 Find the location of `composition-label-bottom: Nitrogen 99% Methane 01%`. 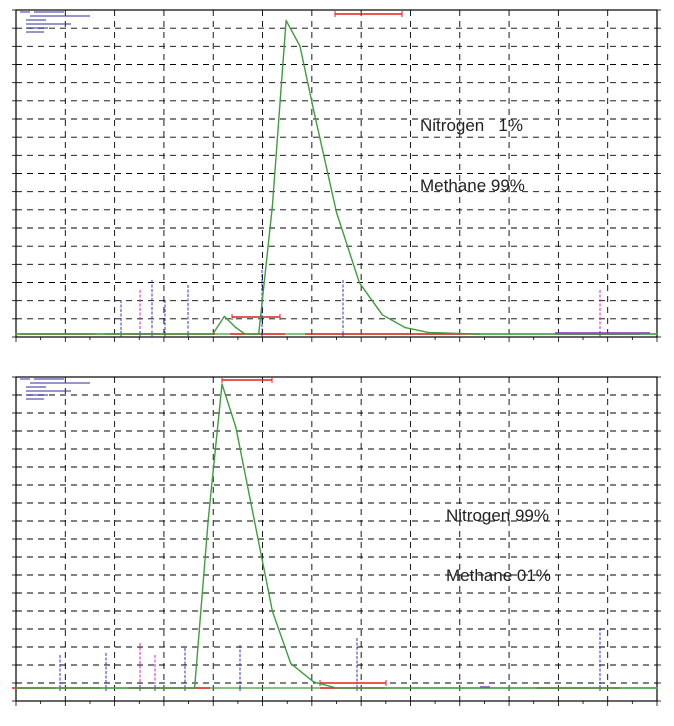

composition-label-bottom: Nitrogen 99% Methane 01% is located at coordinates (498, 546).